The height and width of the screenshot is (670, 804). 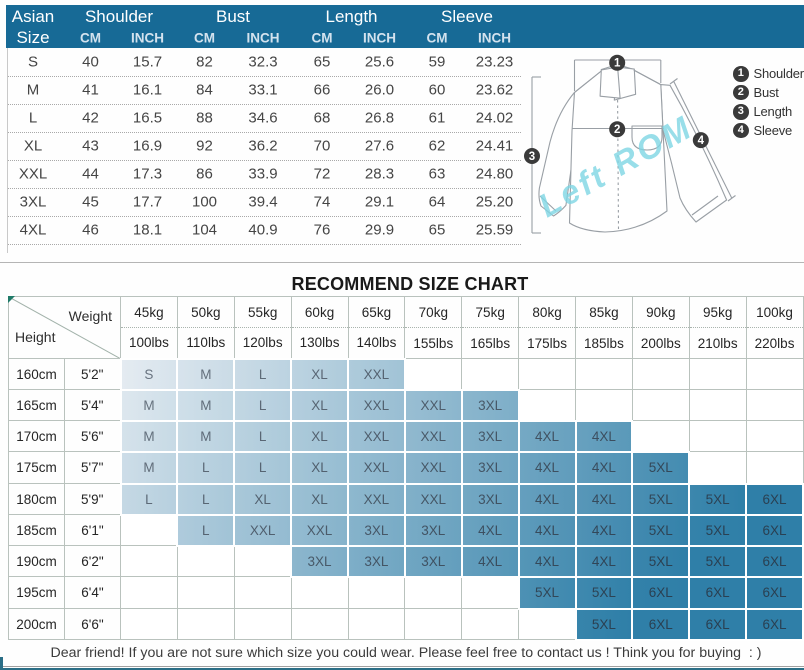 What do you see at coordinates (617, 130) in the screenshot?
I see `svg-text: 2` at bounding box center [617, 130].